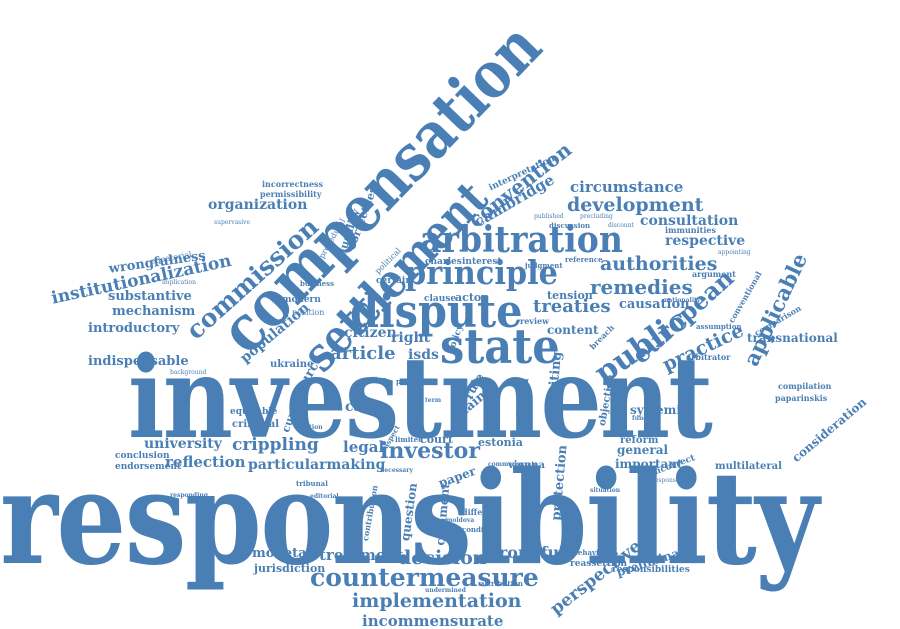 This screenshot has width=900, height=629. I want to click on word-implementation: implementation, so click(437, 601).